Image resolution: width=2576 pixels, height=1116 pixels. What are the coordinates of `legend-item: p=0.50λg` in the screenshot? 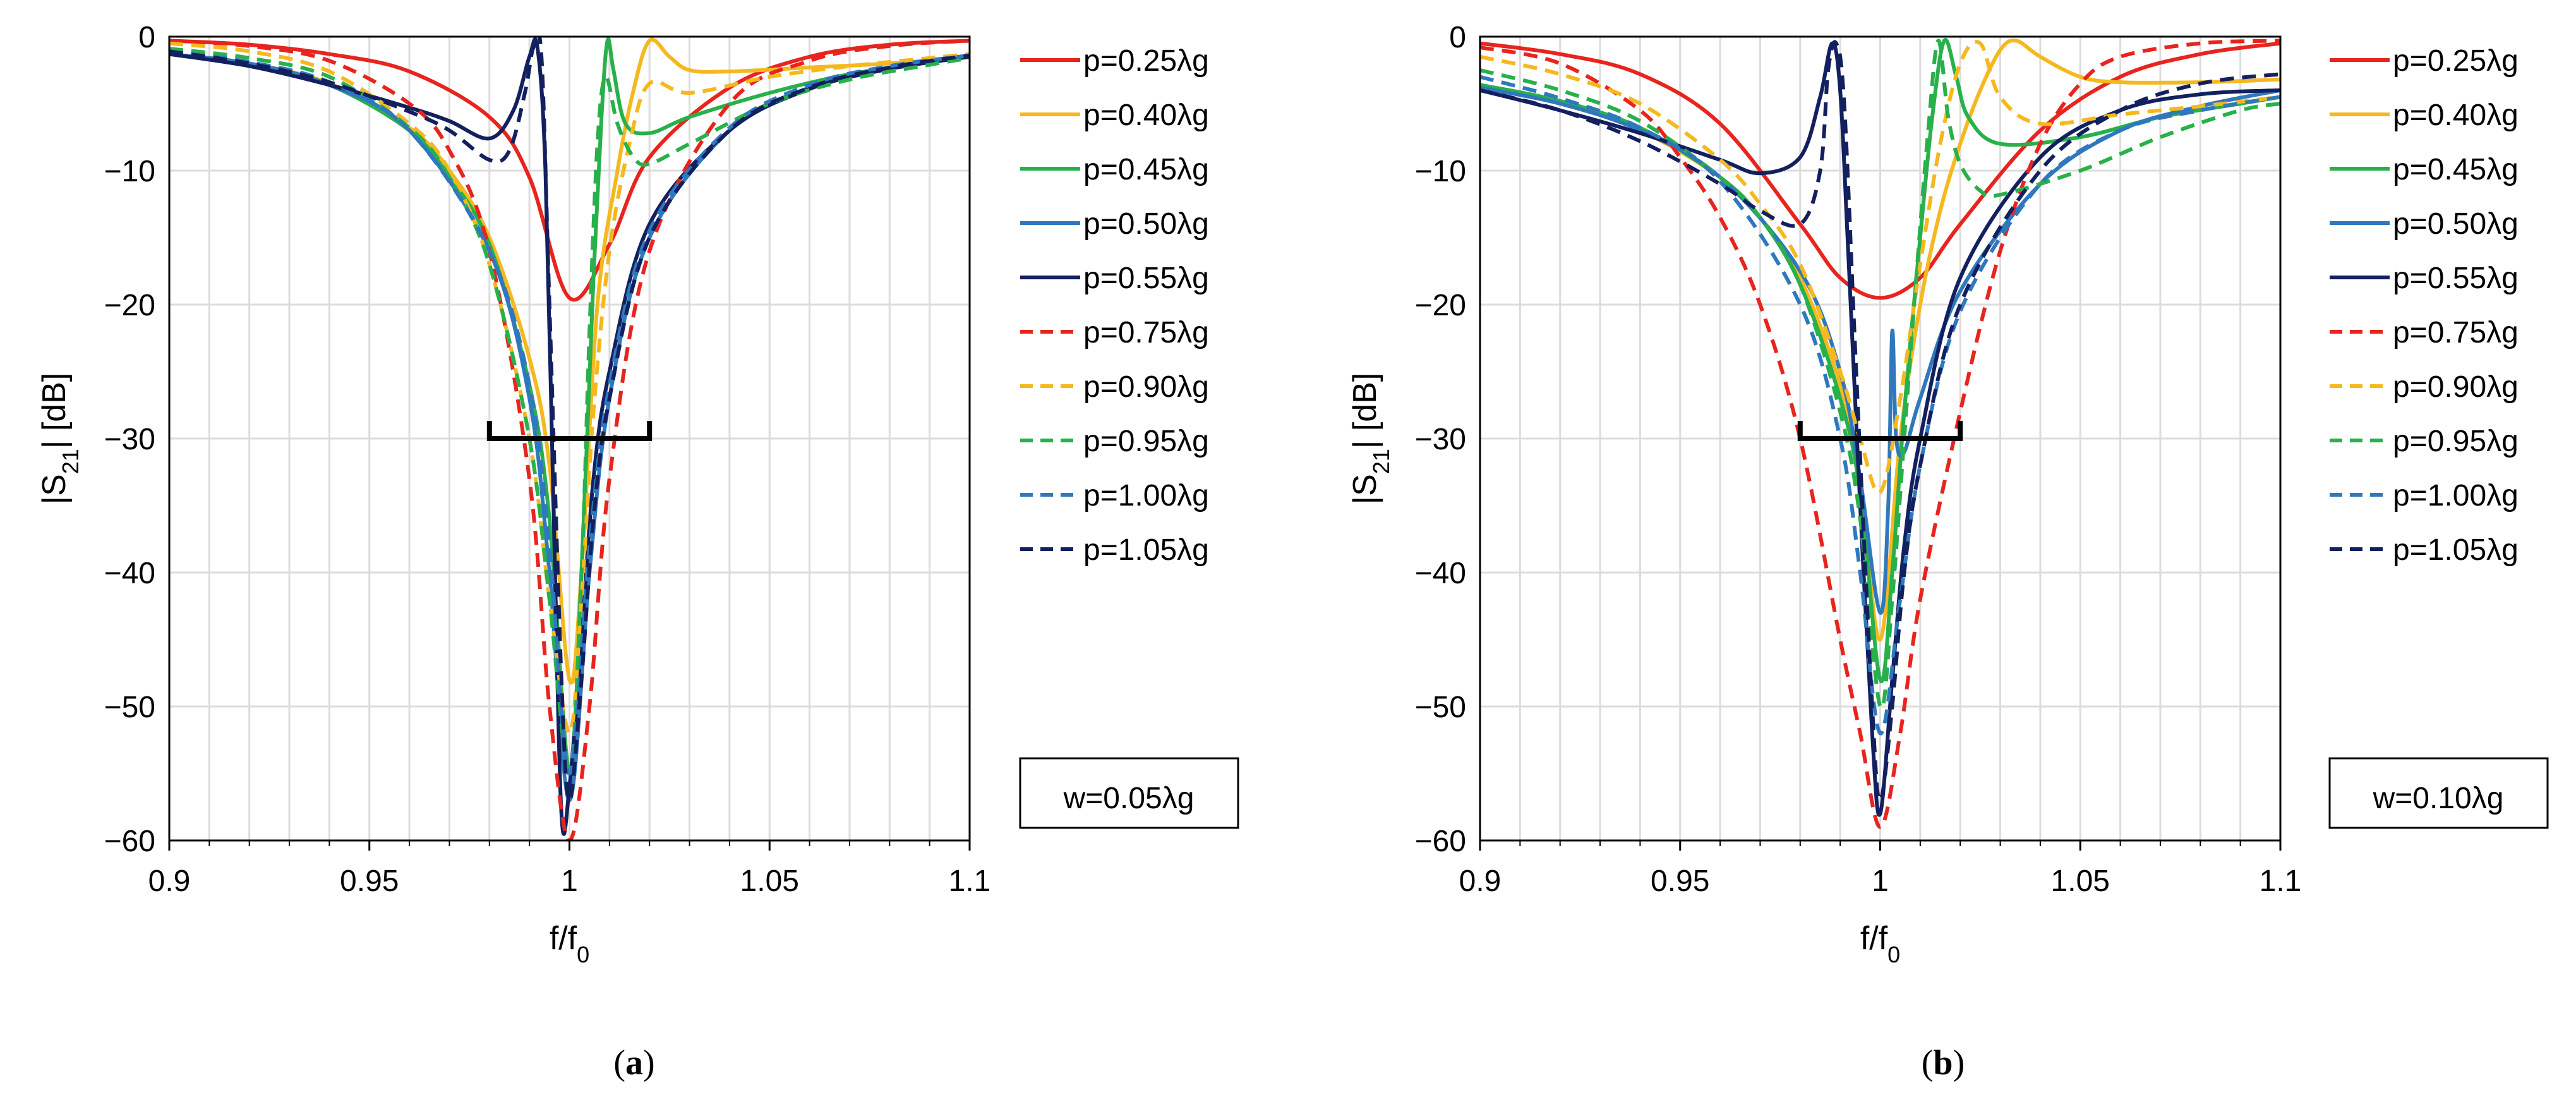 It's located at (2424, 224).